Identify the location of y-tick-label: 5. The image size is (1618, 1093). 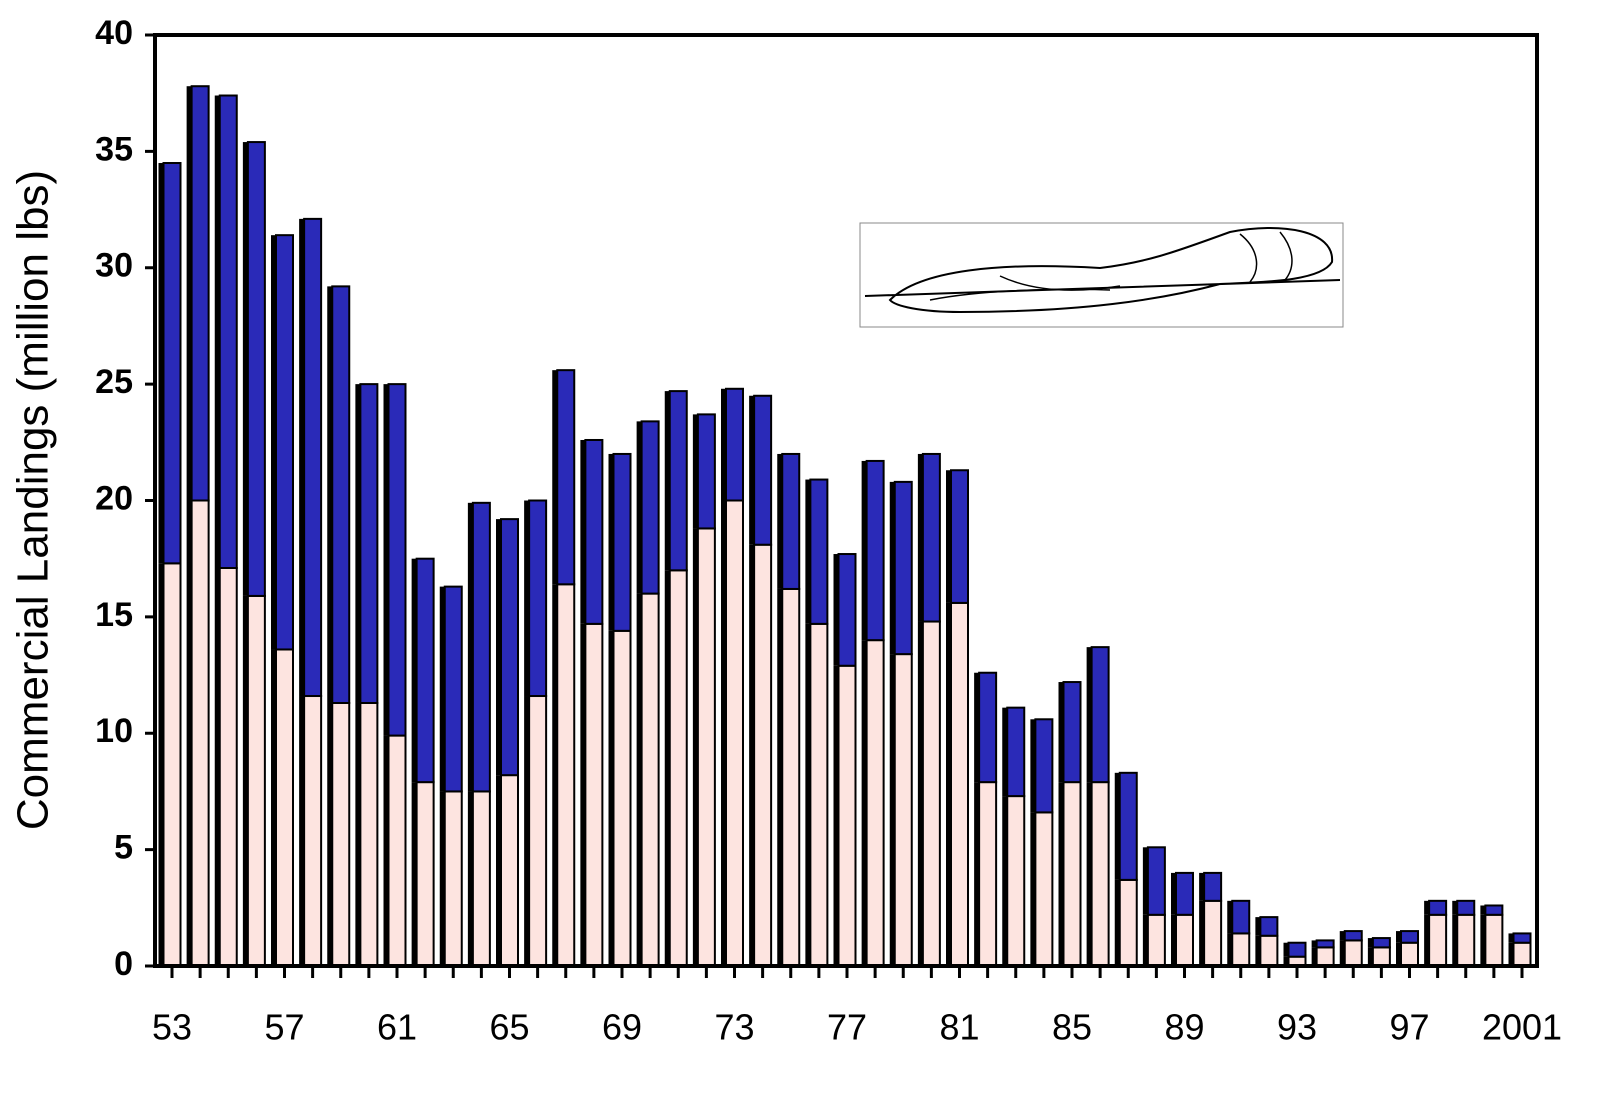
(123, 848).